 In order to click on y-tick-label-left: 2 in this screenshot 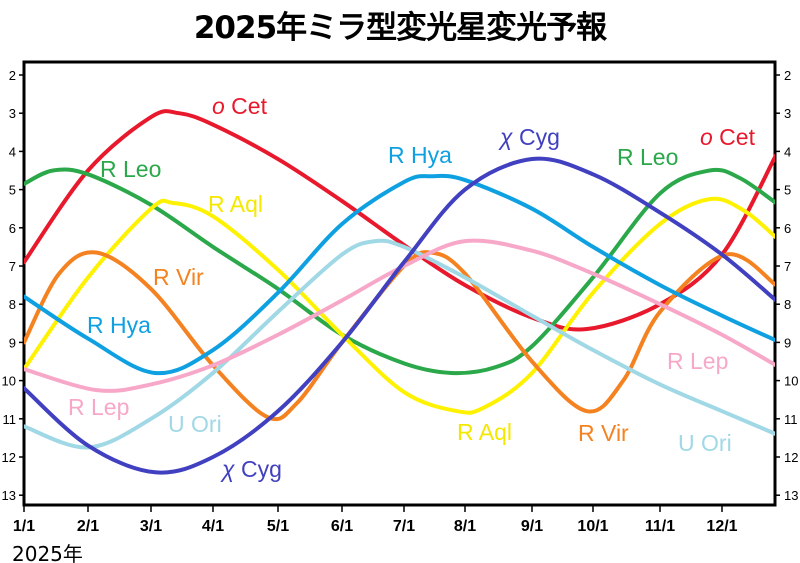, I will do `click(12, 75)`.